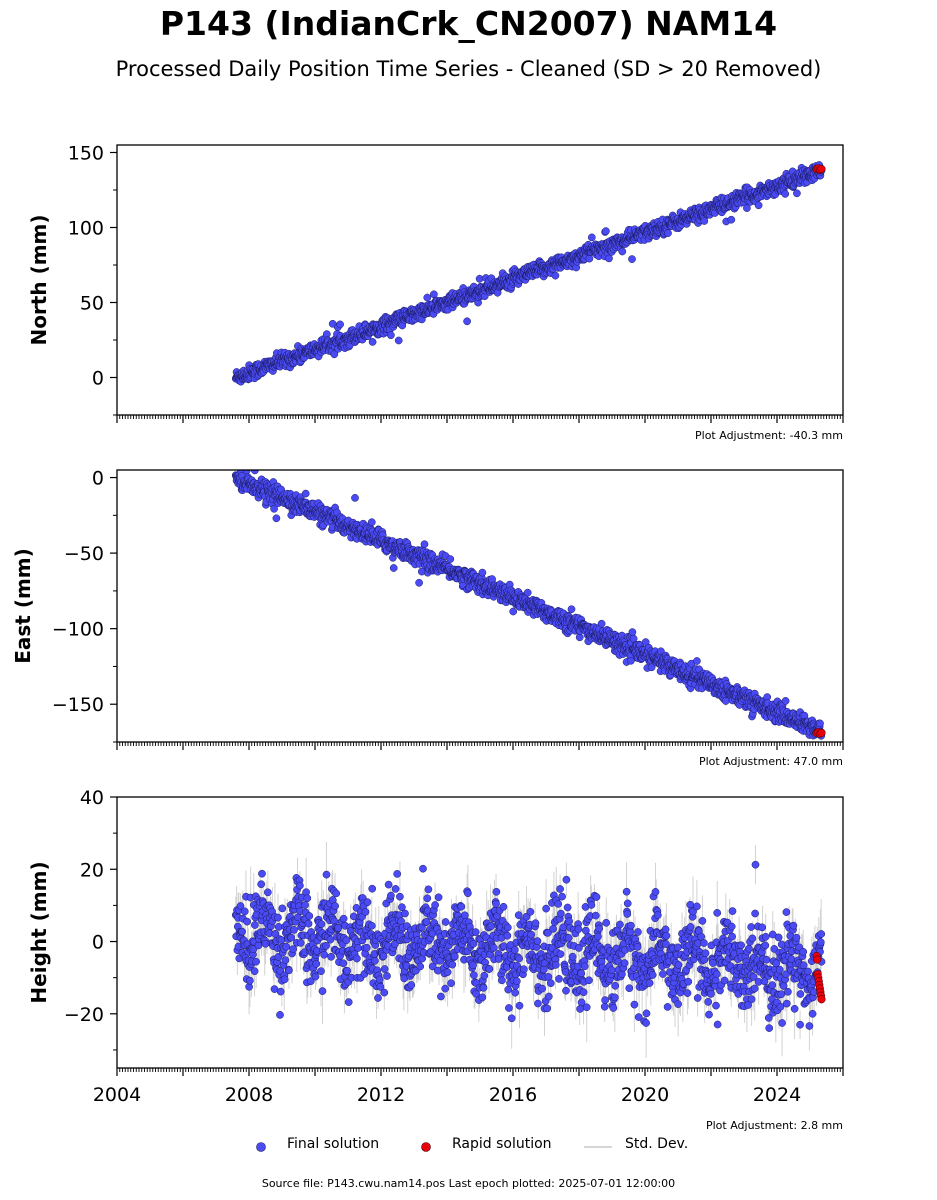  Describe the element at coordinates (78, 705) in the screenshot. I see `east-ytick-label: −150` at that location.